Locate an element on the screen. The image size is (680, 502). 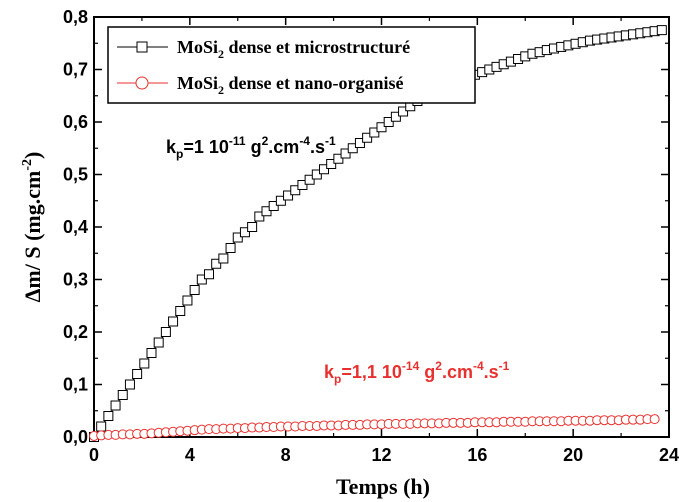
kp1-s: .s is located at coordinates (317, 147).